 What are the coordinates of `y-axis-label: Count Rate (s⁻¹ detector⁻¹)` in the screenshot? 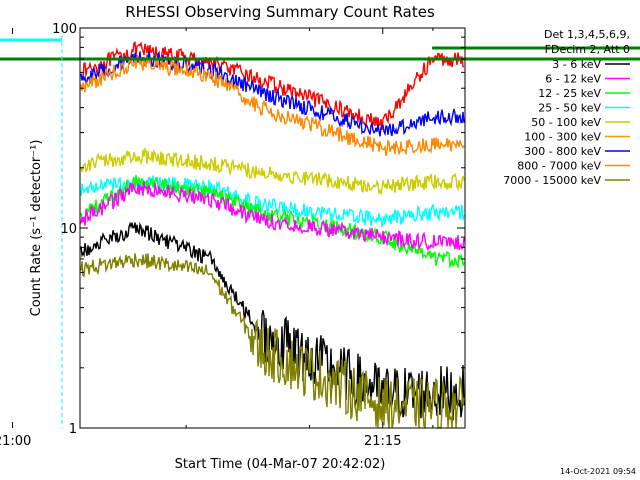 It's located at (36, 228).